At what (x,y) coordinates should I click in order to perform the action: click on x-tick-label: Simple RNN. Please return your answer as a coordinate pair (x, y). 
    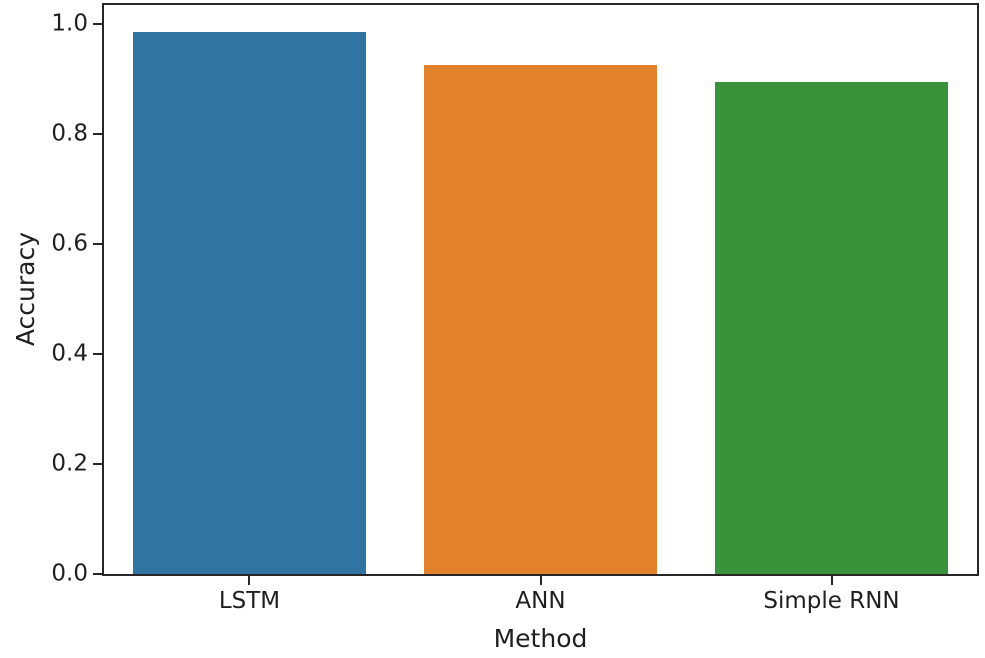
    Looking at the image, I should click on (831, 601).